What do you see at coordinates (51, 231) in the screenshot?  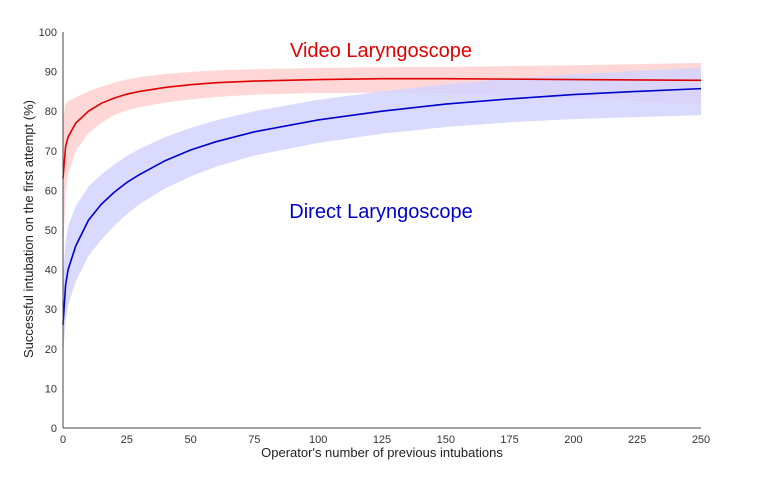 I see `y-tick-label: 50` at bounding box center [51, 231].